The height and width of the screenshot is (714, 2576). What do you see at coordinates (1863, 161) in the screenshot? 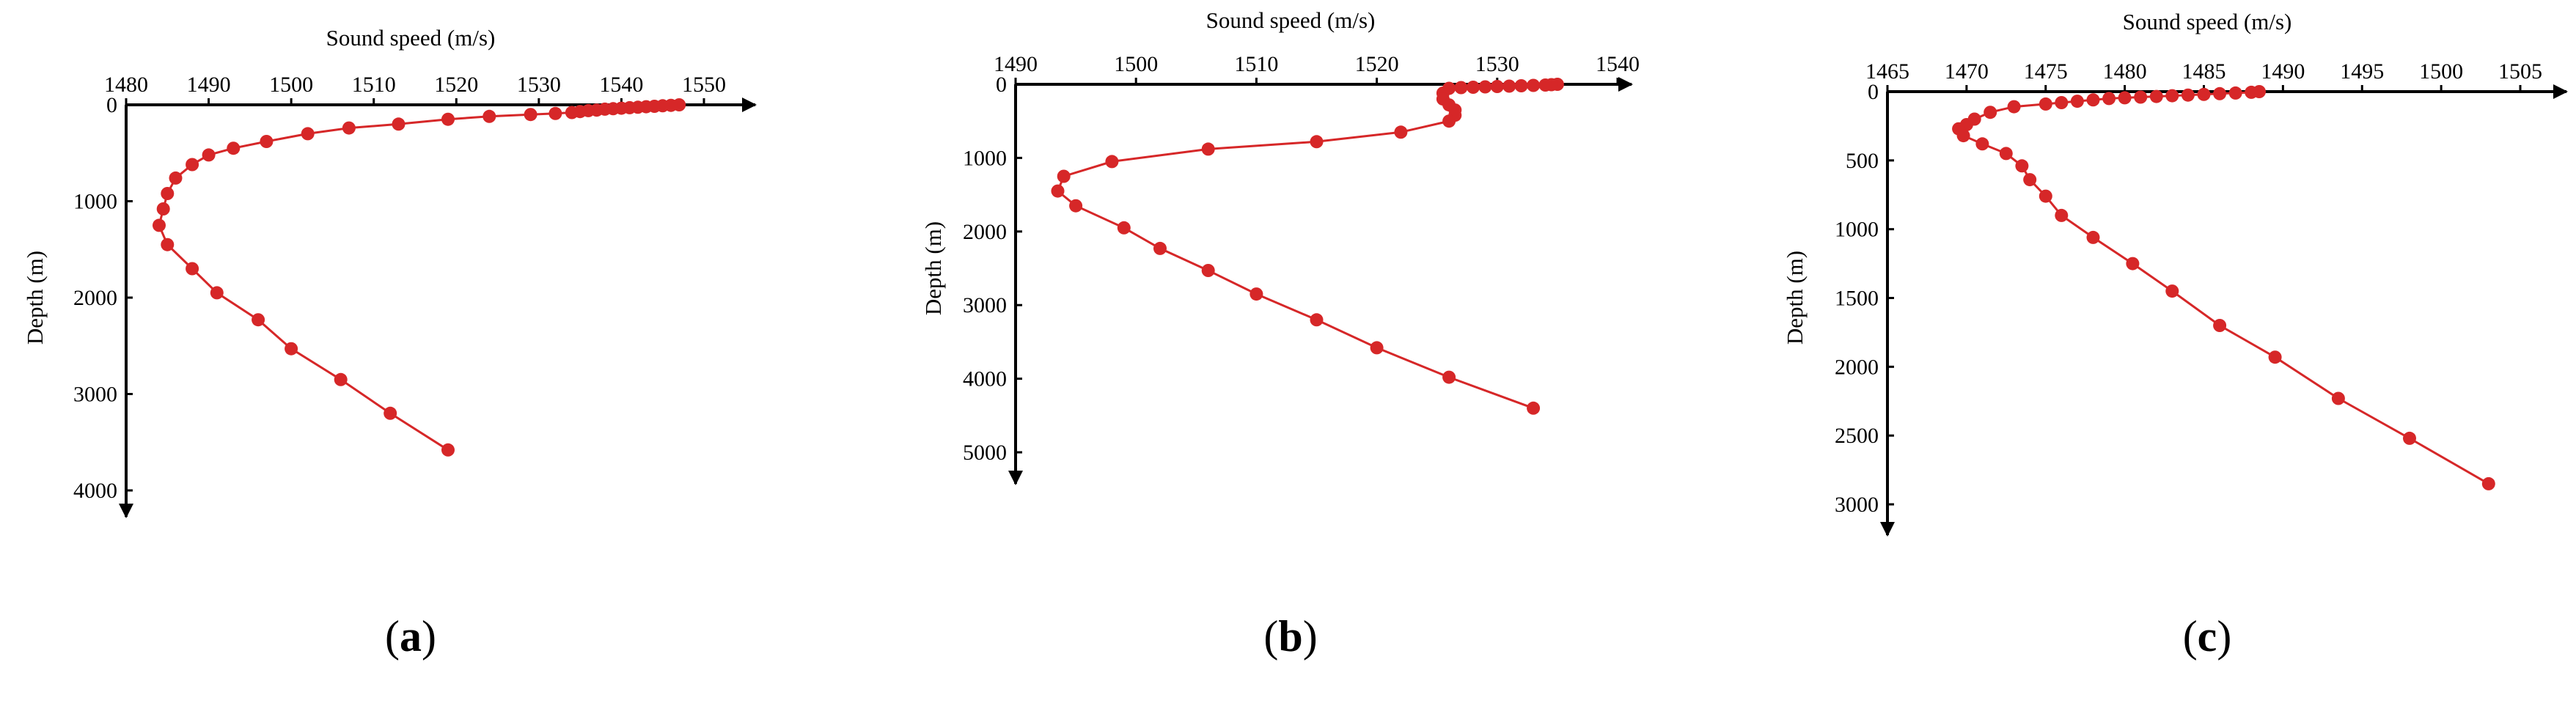
I see `y-tick-label: 500` at bounding box center [1863, 161].